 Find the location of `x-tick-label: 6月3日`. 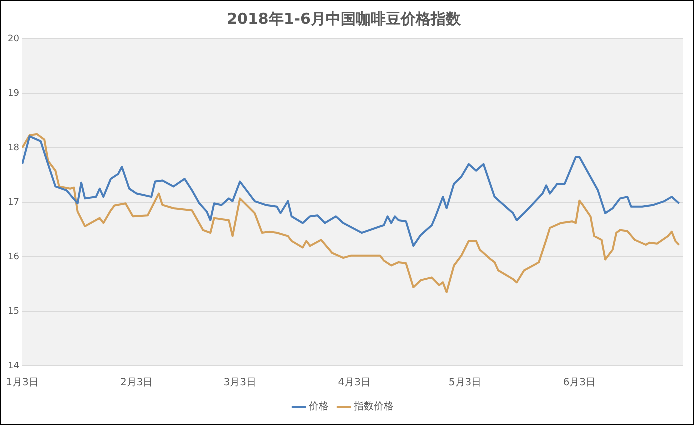

x-tick-label: 6月3日 is located at coordinates (579, 383).